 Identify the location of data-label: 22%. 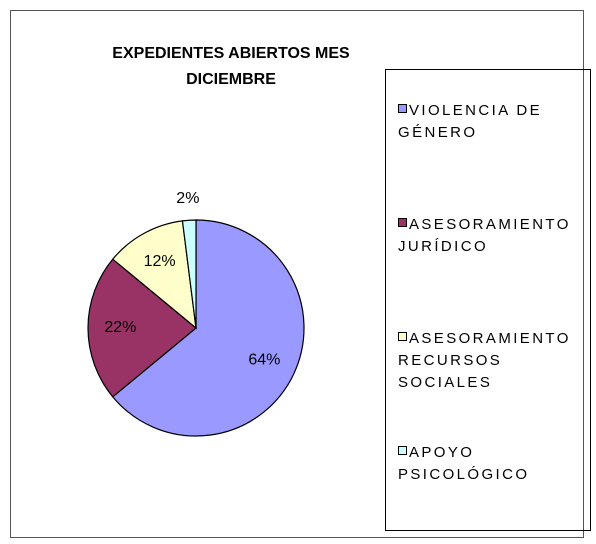
(120, 327).